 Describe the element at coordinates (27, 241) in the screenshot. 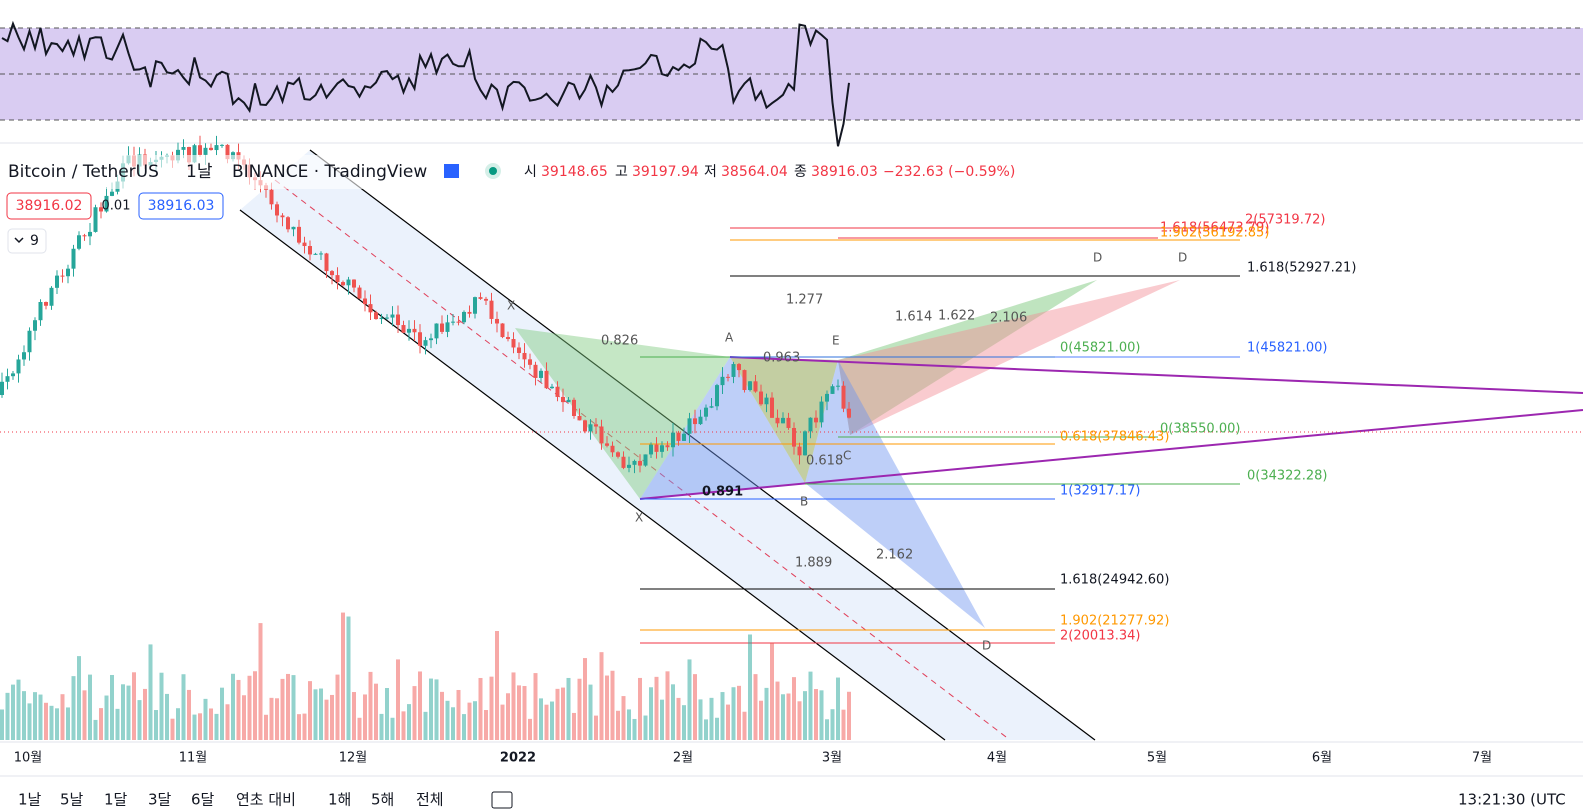

I see `indicator-toggle` at that location.